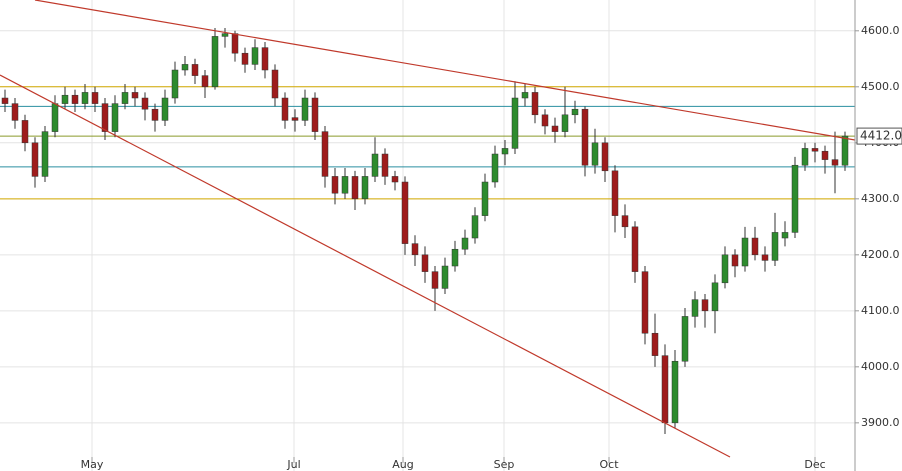  Describe the element at coordinates (92, 464) in the screenshot. I see `x-tick-label: May` at that location.